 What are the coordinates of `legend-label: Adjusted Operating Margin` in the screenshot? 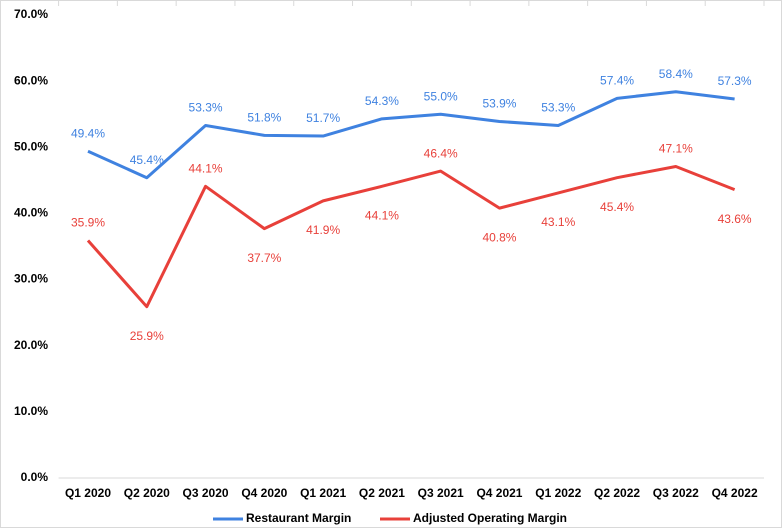 It's located at (490, 518).